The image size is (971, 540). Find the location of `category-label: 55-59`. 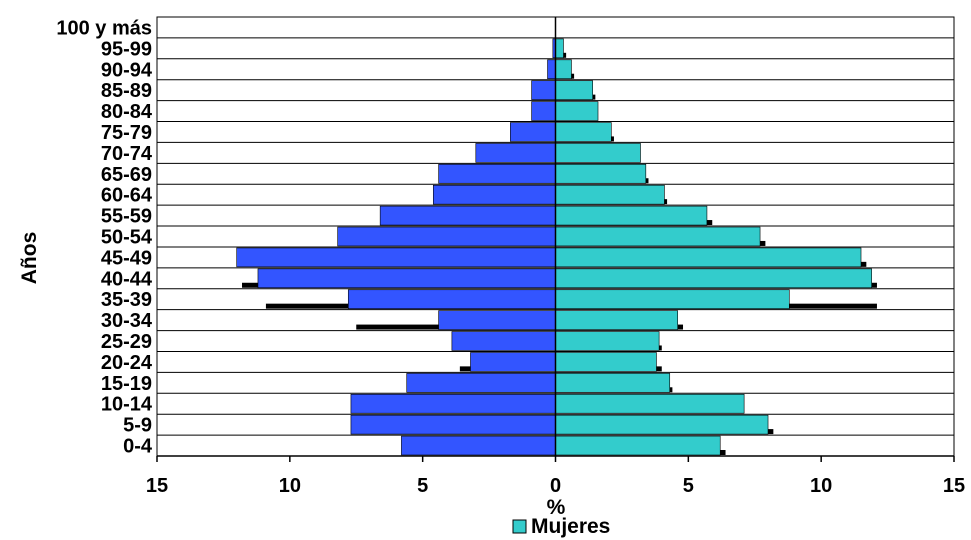

category-label: 55-59 is located at coordinates (126, 217).